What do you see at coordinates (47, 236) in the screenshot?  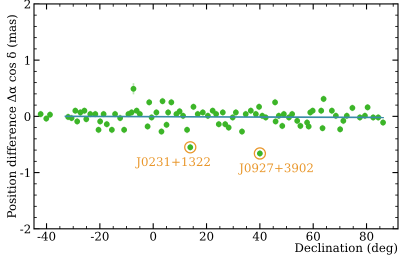 I see `x-tick-label: -40` at bounding box center [47, 236].